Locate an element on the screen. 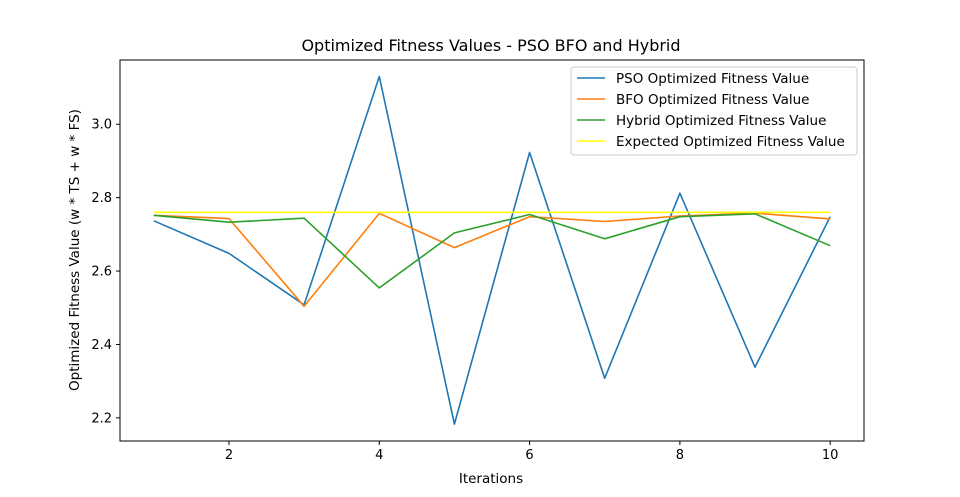  y-tick-label: 2.6 is located at coordinates (101, 272).